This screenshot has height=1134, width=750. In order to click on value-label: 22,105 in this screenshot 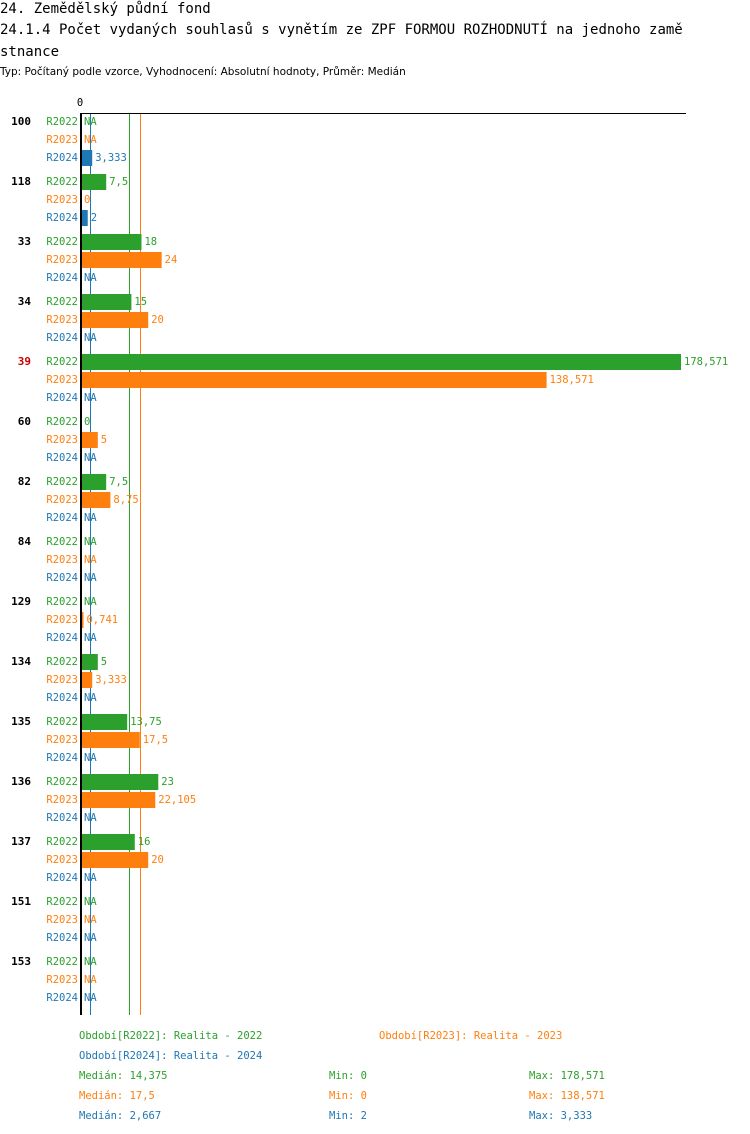, I will do `click(177, 800)`.